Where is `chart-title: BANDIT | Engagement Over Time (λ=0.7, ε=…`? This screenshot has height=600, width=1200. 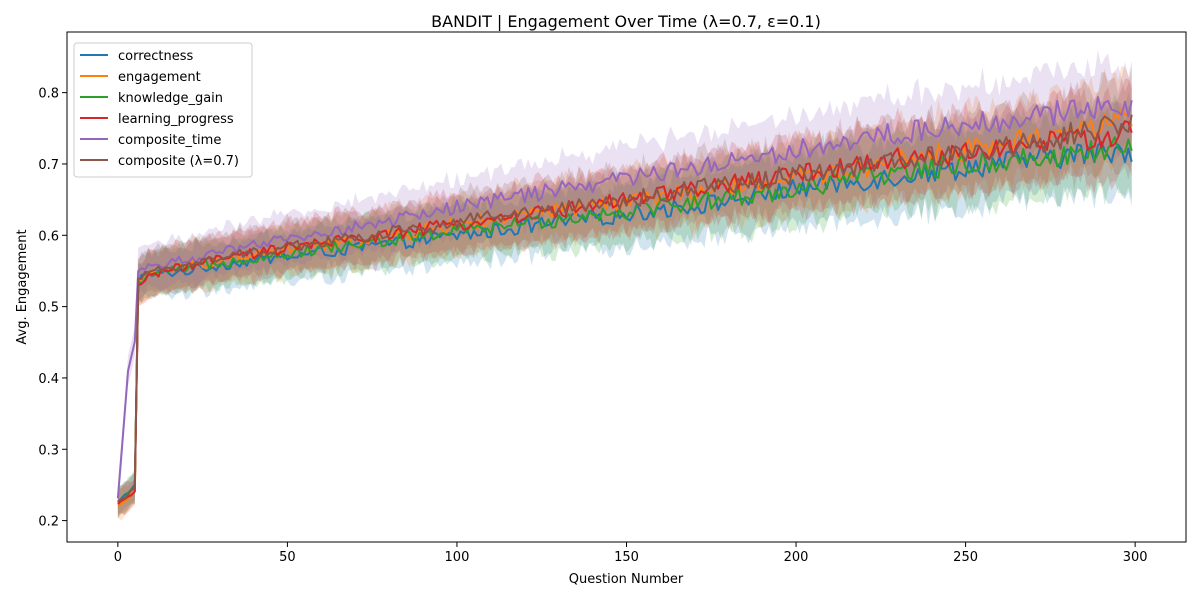
chart-title: BANDIT | Engagement Over Time (λ=0.7, ε=… is located at coordinates (626, 21).